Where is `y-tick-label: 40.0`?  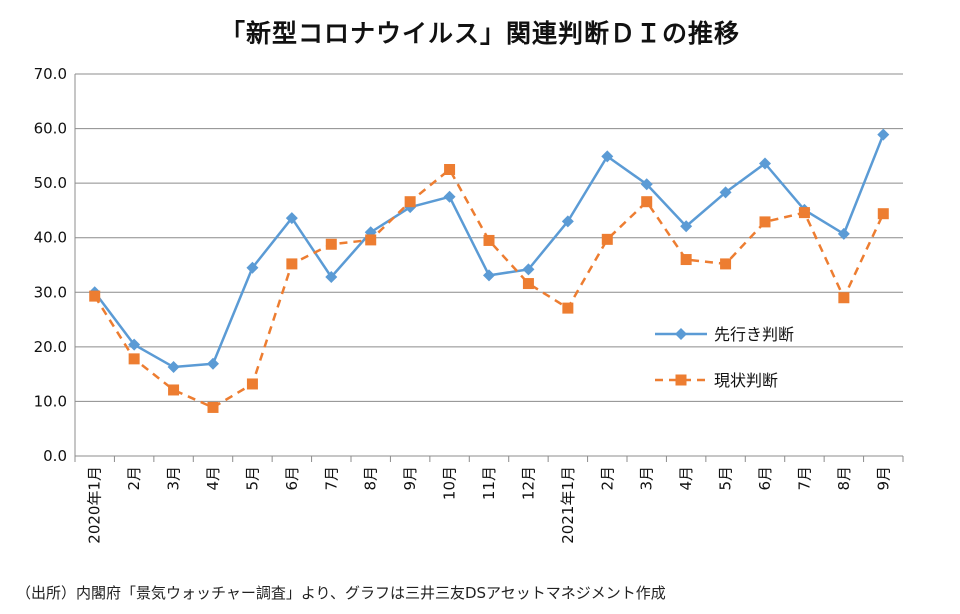
y-tick-label: 40.0 is located at coordinates (50, 238).